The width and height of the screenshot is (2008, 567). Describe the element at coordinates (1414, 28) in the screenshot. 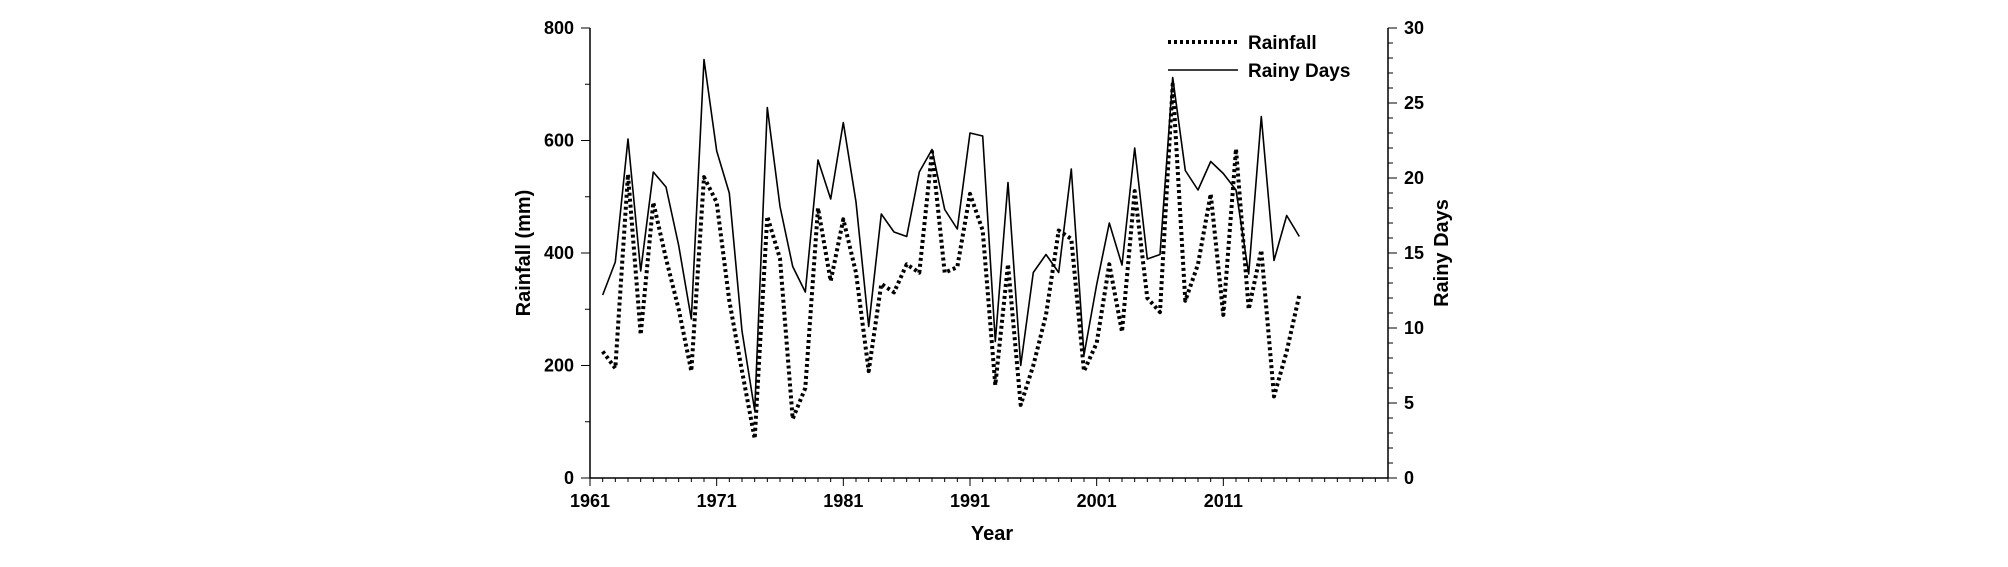

I see `right-y-tick-label: 30` at that location.